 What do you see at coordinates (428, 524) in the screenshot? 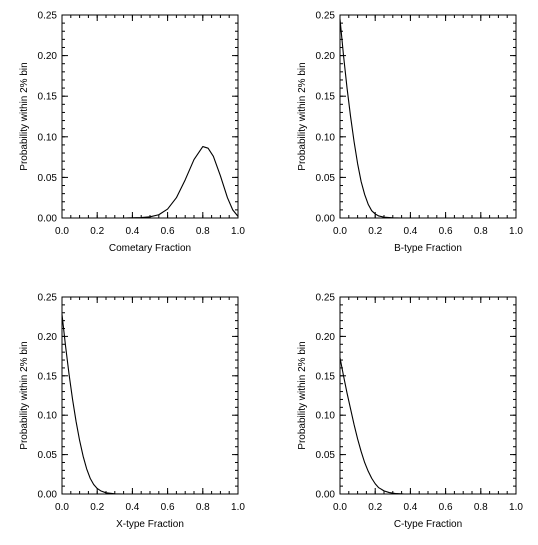
I see `x-axis-title: C-type Fraction` at bounding box center [428, 524].